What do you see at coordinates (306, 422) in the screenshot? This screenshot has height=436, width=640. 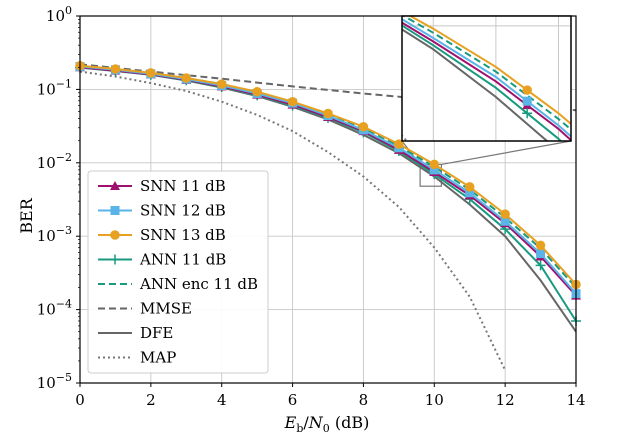 I see `x-label-slash: /` at bounding box center [306, 422].